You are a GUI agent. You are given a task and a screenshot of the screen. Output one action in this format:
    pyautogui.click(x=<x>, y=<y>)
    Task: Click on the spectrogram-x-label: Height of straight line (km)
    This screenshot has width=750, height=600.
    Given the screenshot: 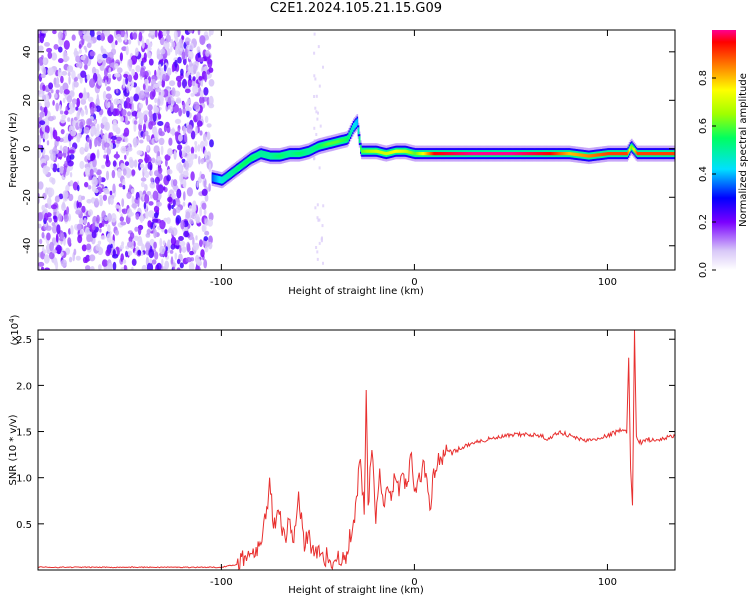 What is the action you would take?
    pyautogui.click(x=356, y=291)
    